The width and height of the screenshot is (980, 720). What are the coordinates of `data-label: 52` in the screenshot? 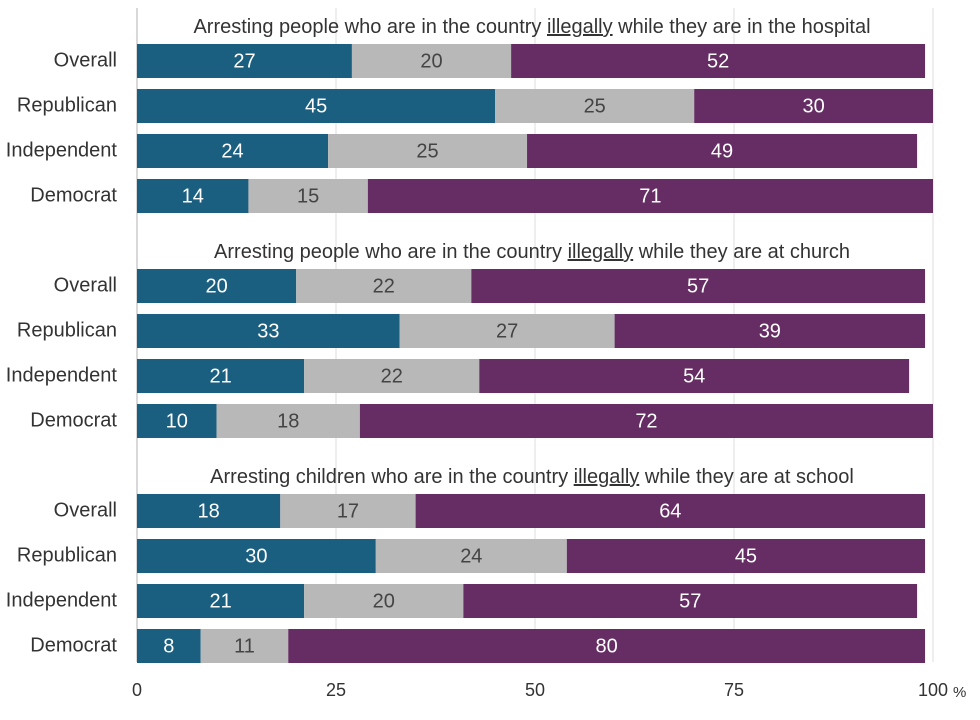 It's located at (718, 61).